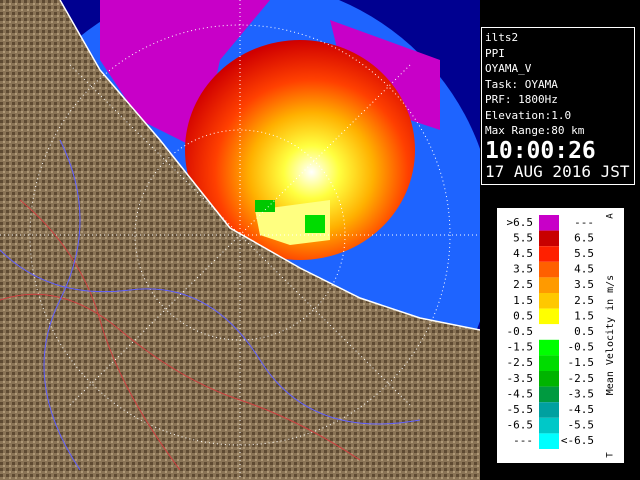  I want to click on legend-right-label: 5.5, so click(584, 253).